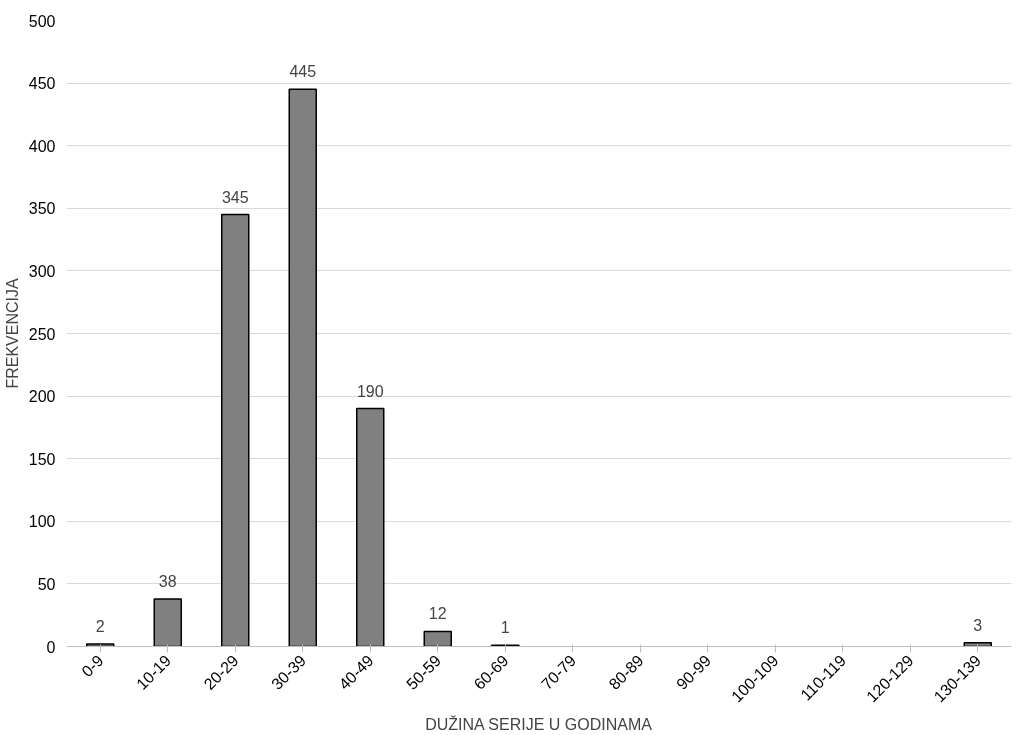 The image size is (1031, 735). What do you see at coordinates (370, 391) in the screenshot?
I see `data-label: 190` at bounding box center [370, 391].